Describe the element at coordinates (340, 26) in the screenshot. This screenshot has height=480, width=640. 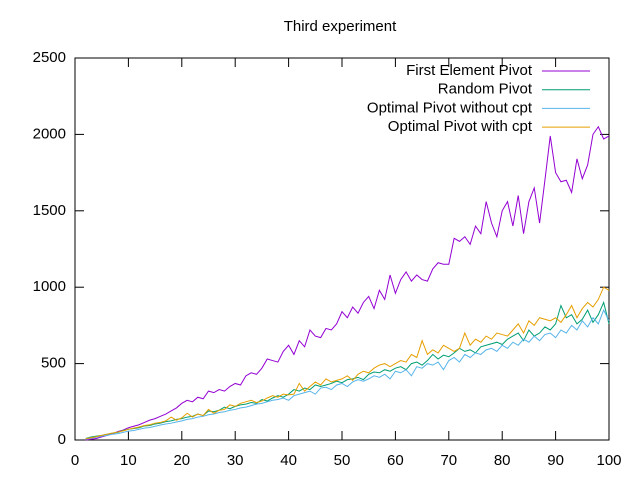
I see `chart-title: Third experiment` at that location.